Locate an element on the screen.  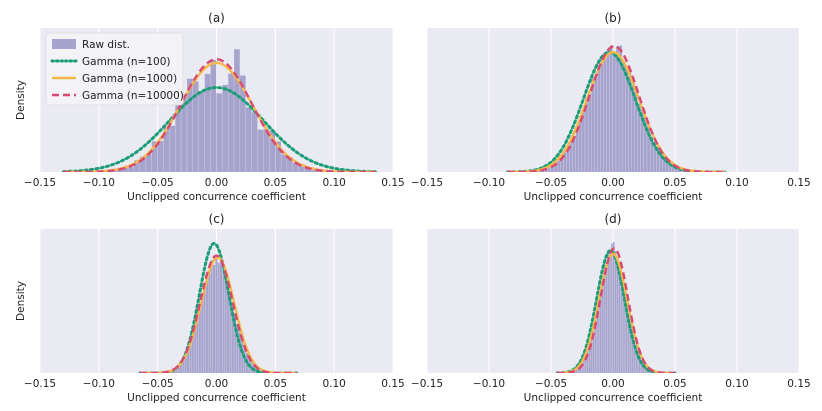
legend-box is located at coordinates (114, 69).